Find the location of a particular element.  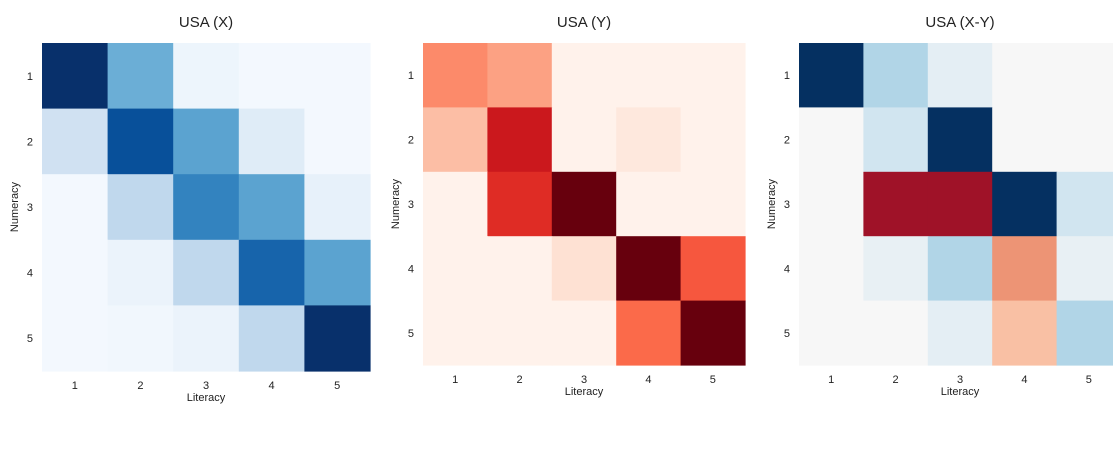

heatmap-cell-r5-c2 is located at coordinates (896, 333).